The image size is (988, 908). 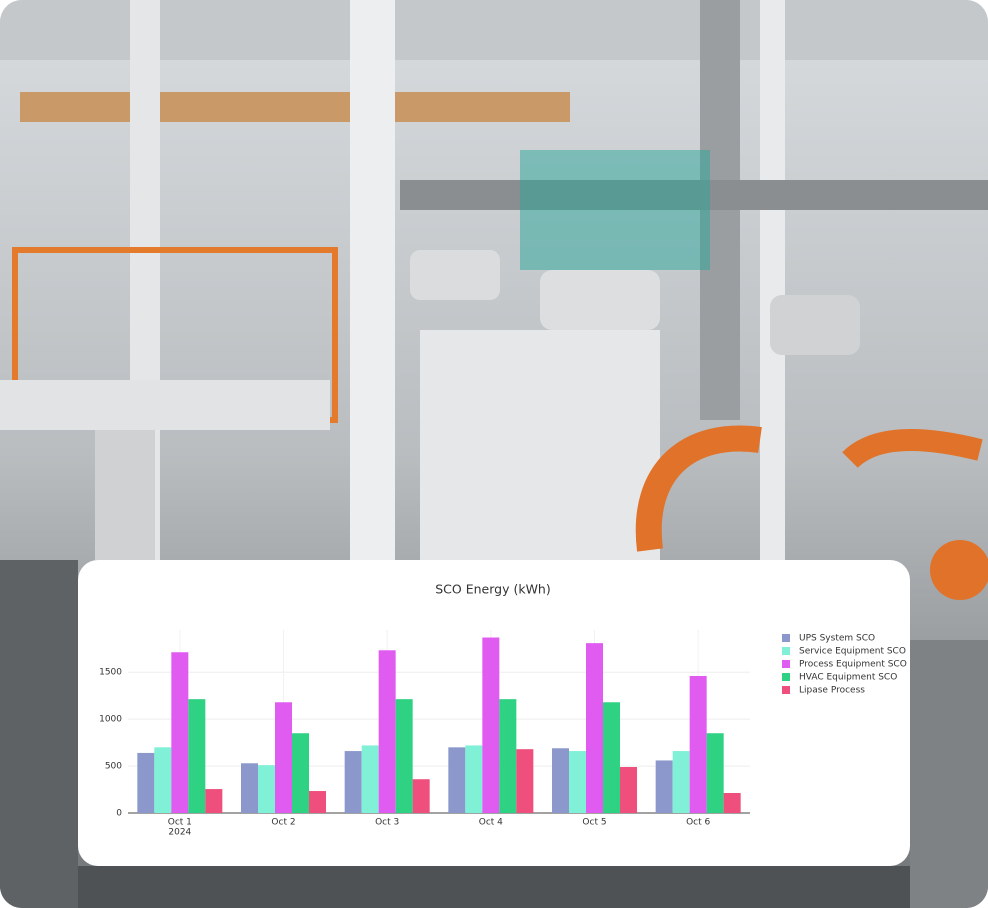 I want to click on legend-label: Service Equipment SCO, so click(x=852, y=652).